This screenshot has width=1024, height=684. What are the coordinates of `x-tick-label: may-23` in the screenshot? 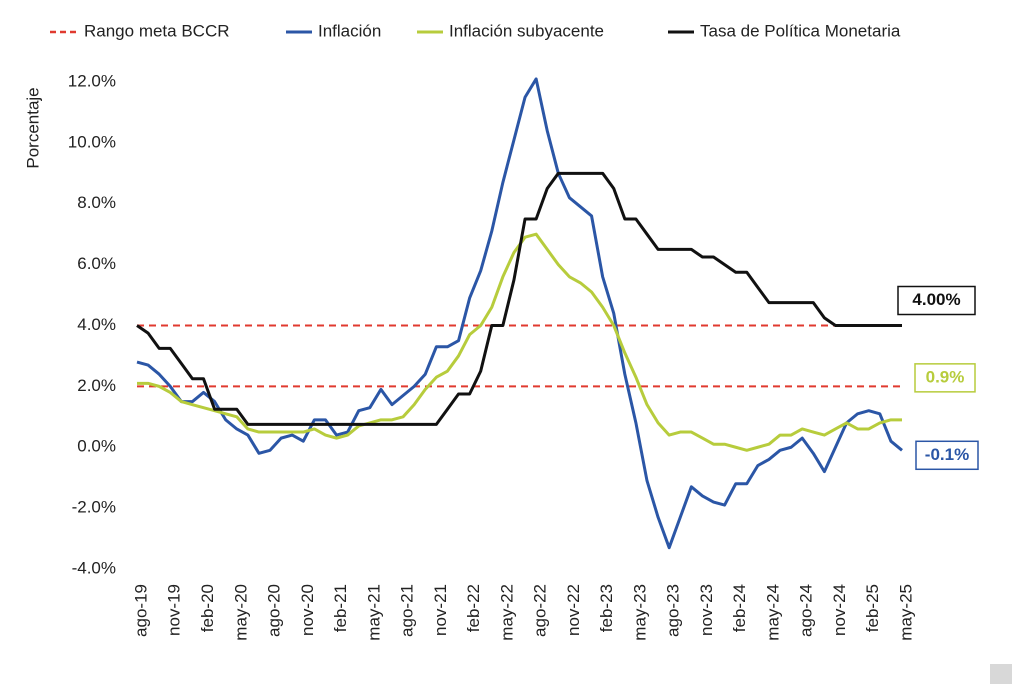 It's located at (639, 612).